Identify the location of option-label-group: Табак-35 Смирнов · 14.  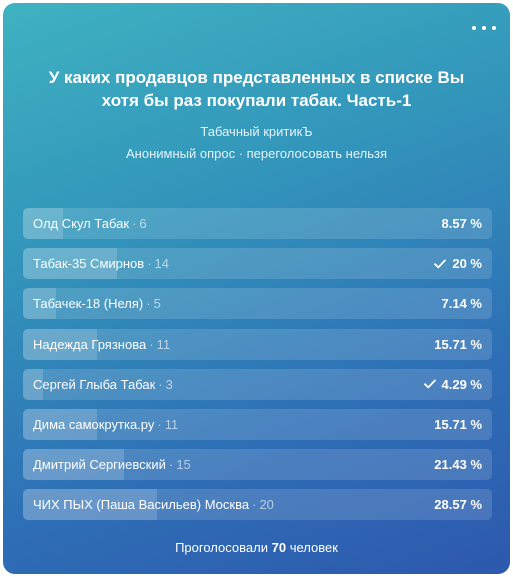
(101, 263).